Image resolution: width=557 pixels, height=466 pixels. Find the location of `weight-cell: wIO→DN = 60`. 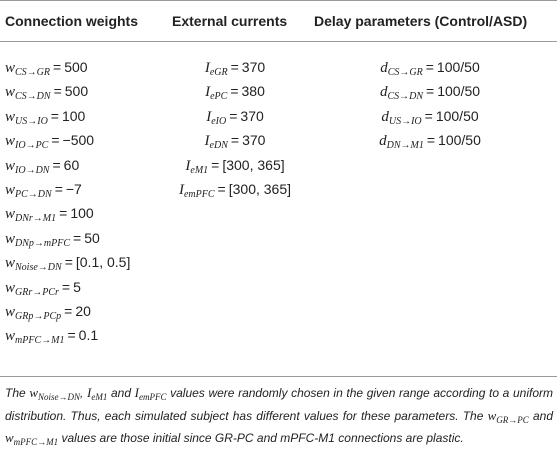

weight-cell: wIO→DN = 60 is located at coordinates (42, 168).